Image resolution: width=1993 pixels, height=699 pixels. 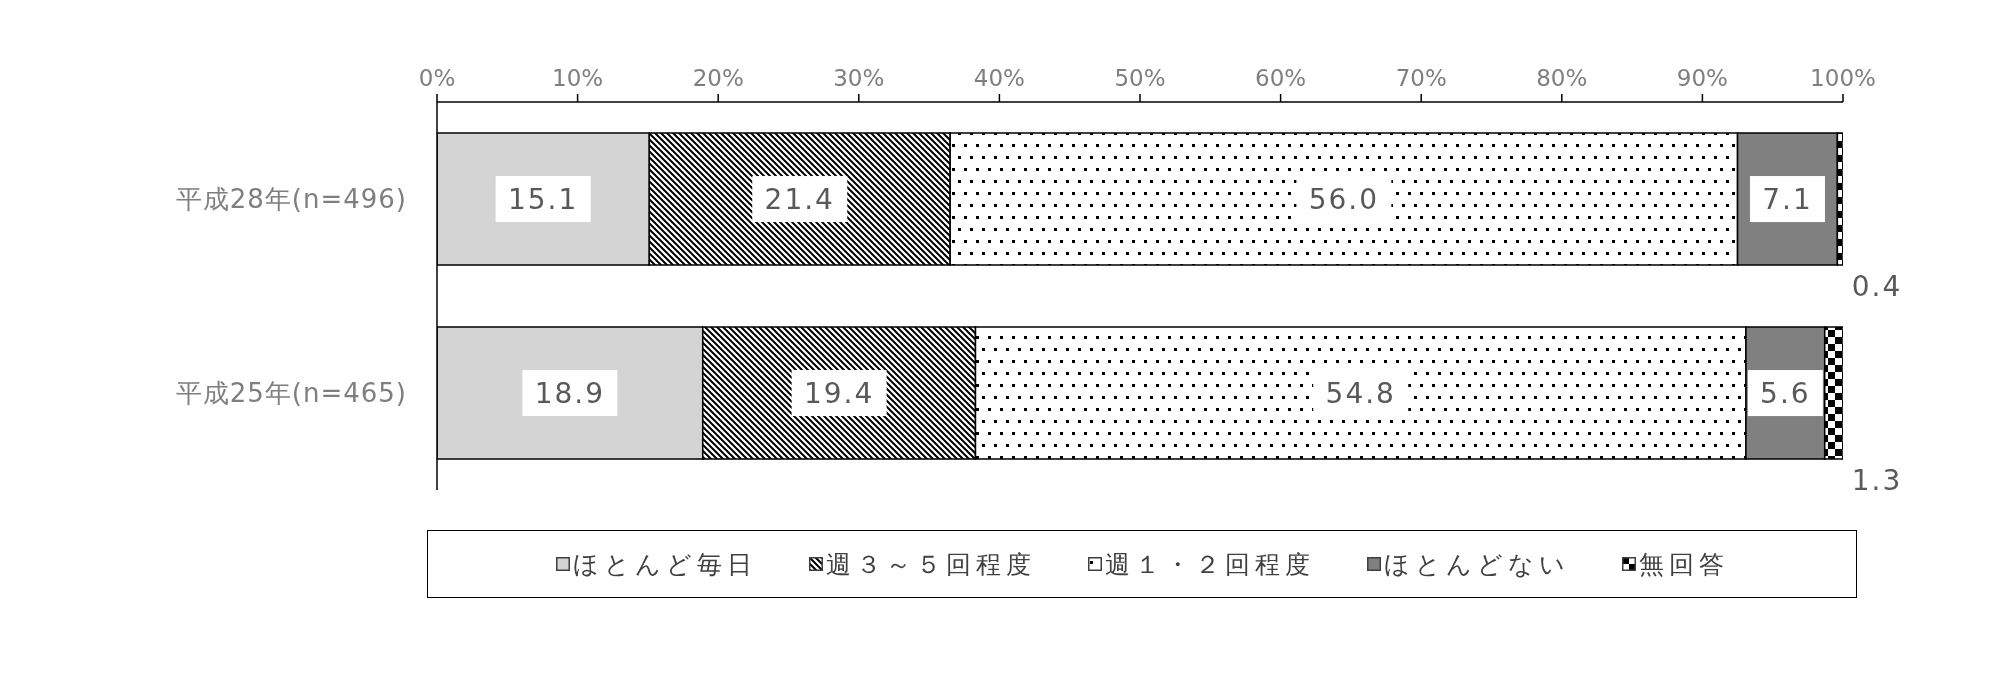 I want to click on x-tick-label: 70%, so click(x=1421, y=78).